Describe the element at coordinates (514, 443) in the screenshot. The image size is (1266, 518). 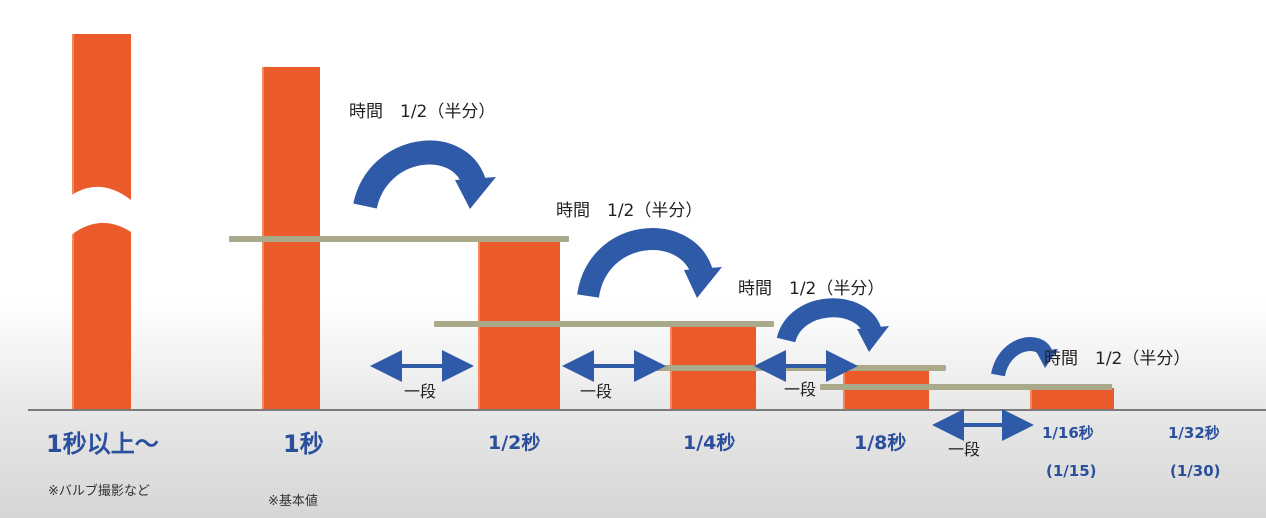
I see `label-1-2-second: 1/2秒` at that location.